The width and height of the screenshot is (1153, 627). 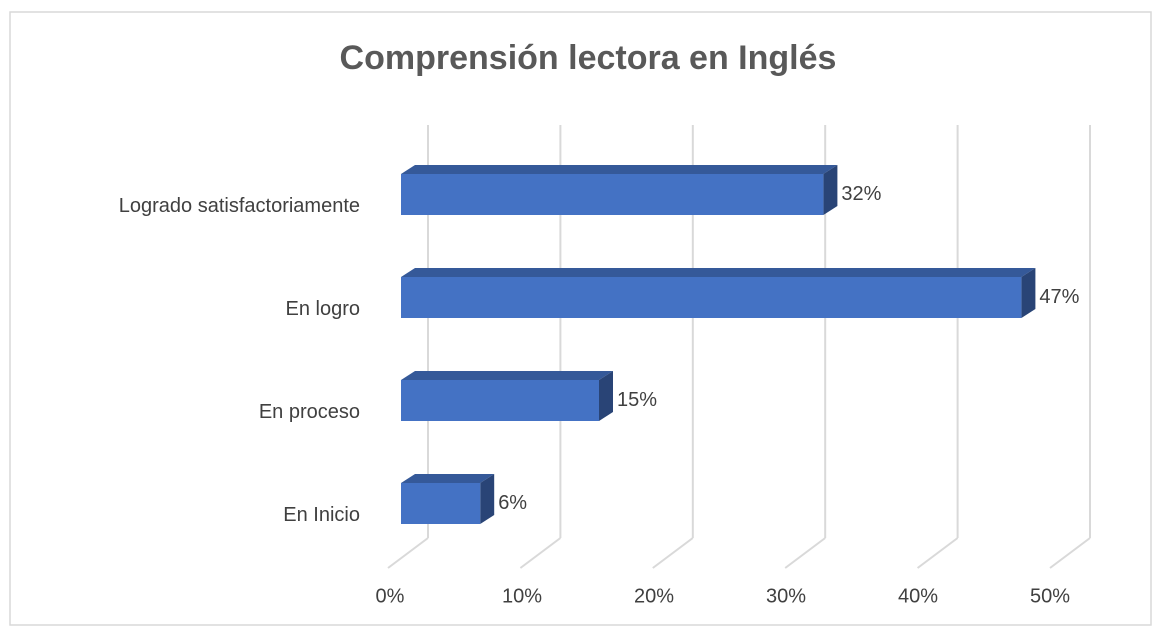 What do you see at coordinates (637, 400) in the screenshot?
I see `value-label: 15%` at bounding box center [637, 400].